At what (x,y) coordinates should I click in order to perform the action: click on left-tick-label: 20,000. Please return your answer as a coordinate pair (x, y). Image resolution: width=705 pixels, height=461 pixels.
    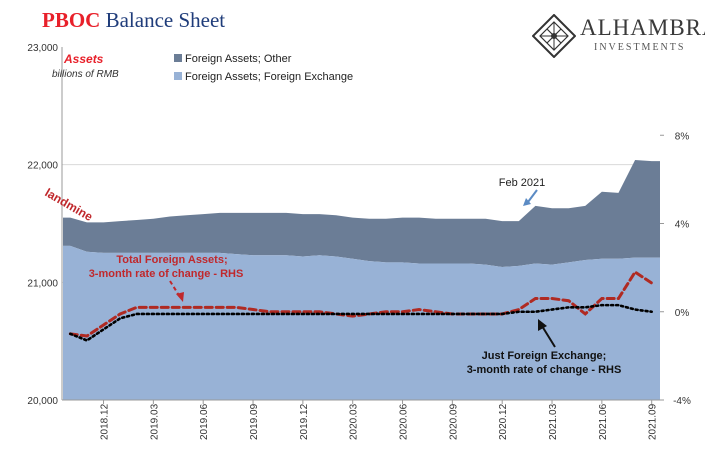
    Looking at the image, I should click on (42, 401).